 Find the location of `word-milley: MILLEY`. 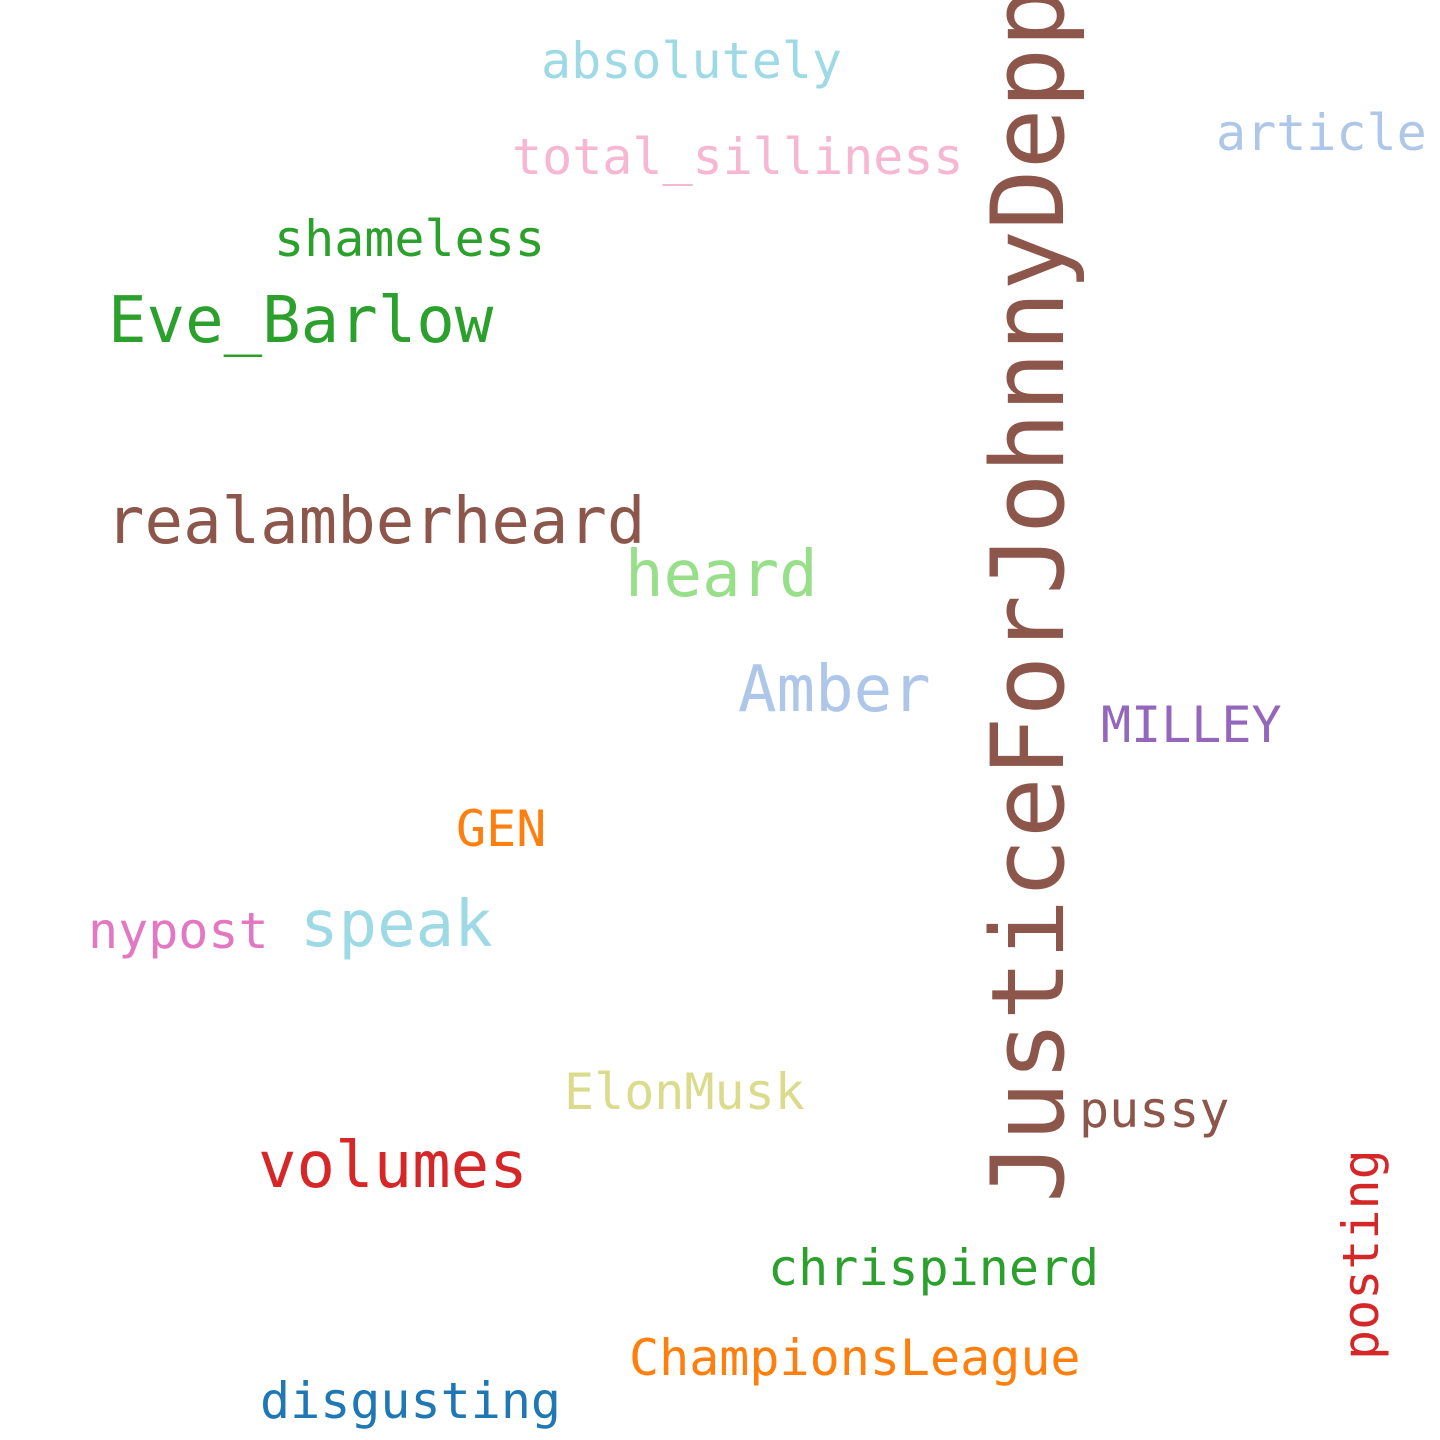

word-milley: MILLEY is located at coordinates (1191, 725).